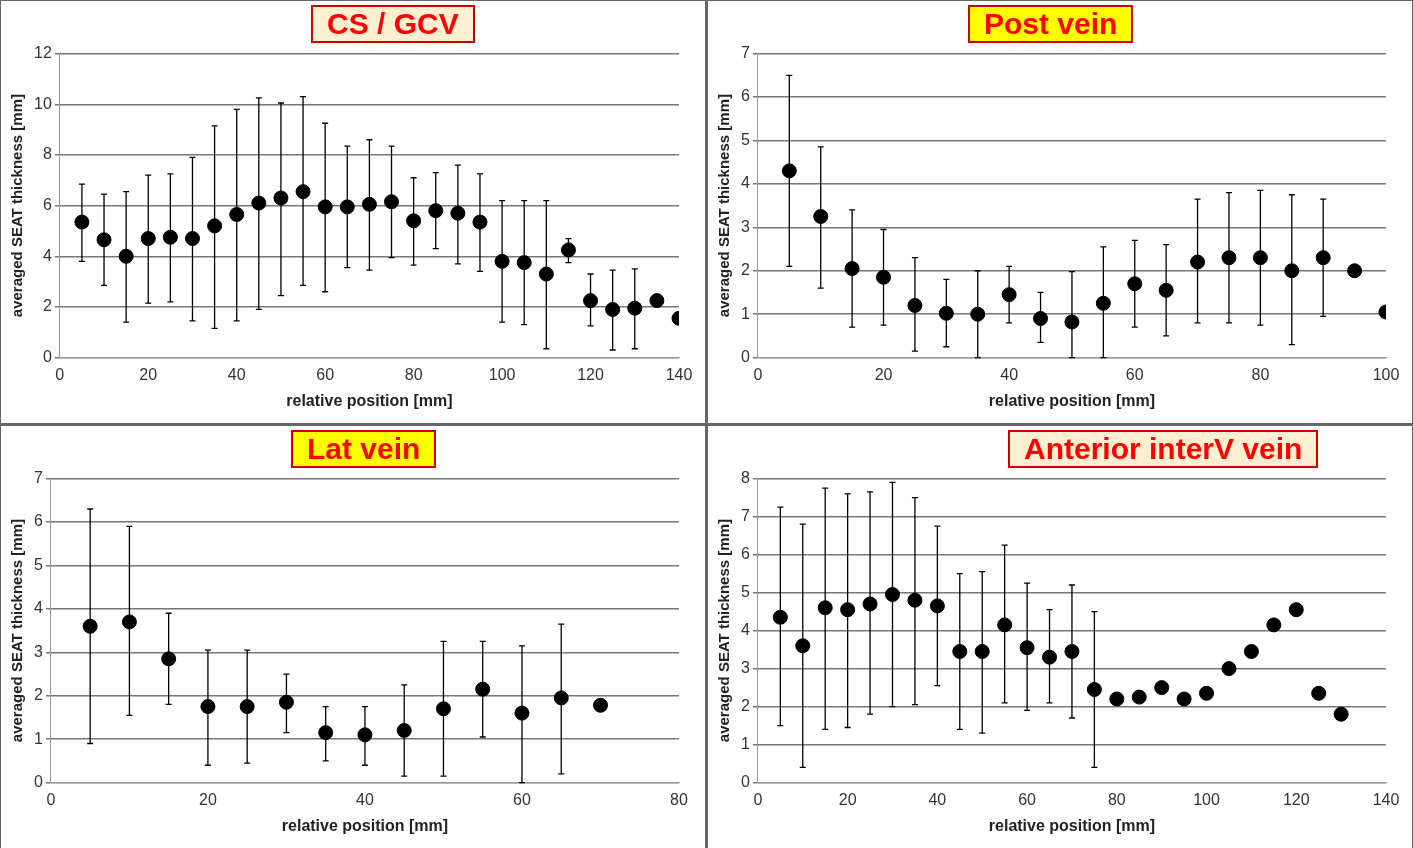 This screenshot has height=848, width=1413. I want to click on x-tick-label: 0, so click(60, 374).